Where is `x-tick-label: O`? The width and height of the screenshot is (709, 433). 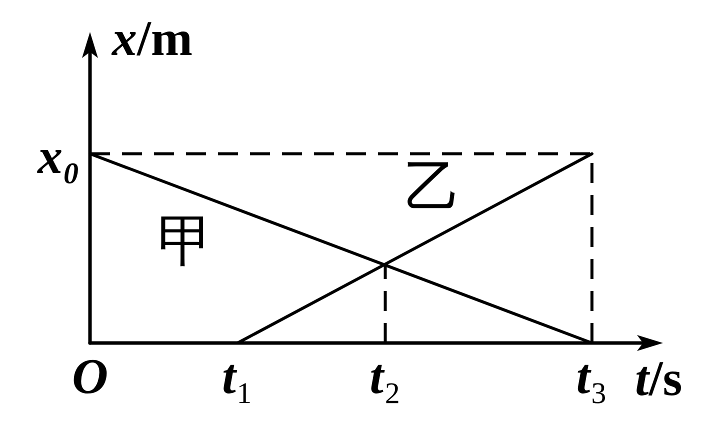 x-tick-label: O is located at coordinates (90, 376).